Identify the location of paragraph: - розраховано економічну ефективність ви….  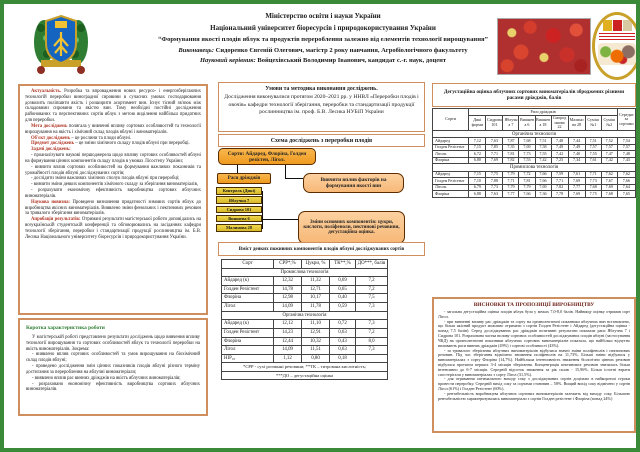
(113, 387).